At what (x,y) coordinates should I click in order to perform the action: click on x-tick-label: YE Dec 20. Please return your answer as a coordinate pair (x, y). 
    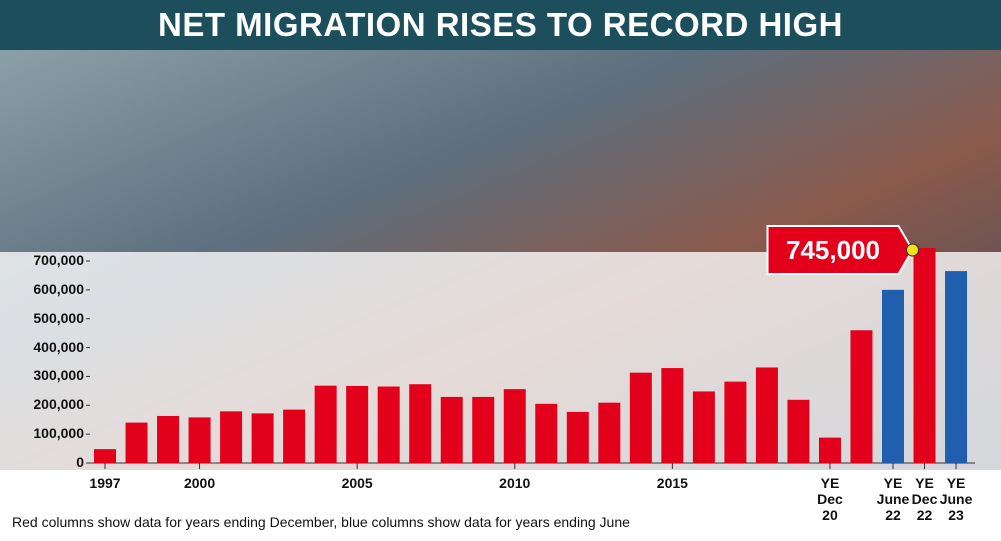
    Looking at the image, I should click on (830, 499).